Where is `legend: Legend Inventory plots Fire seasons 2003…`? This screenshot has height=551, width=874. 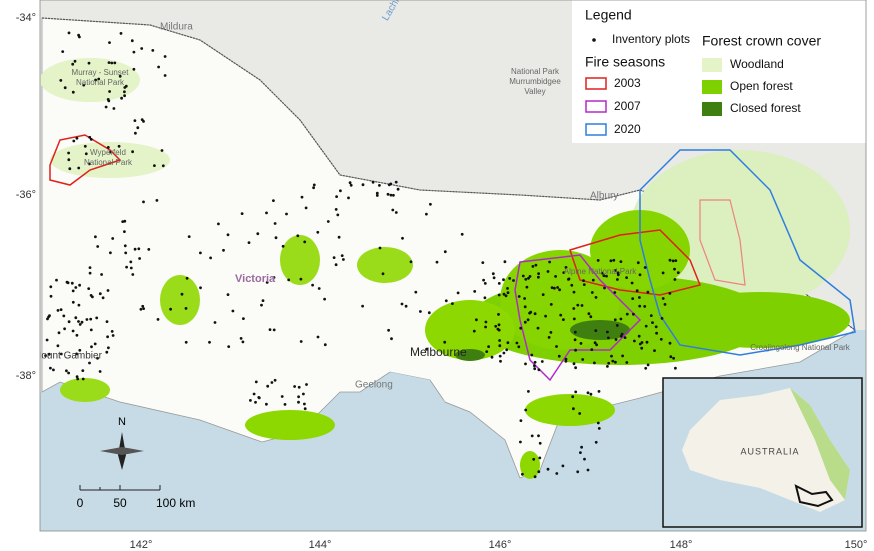
legend: Legend Inventory plots Fire seasons 2003… is located at coordinates (719, 71).